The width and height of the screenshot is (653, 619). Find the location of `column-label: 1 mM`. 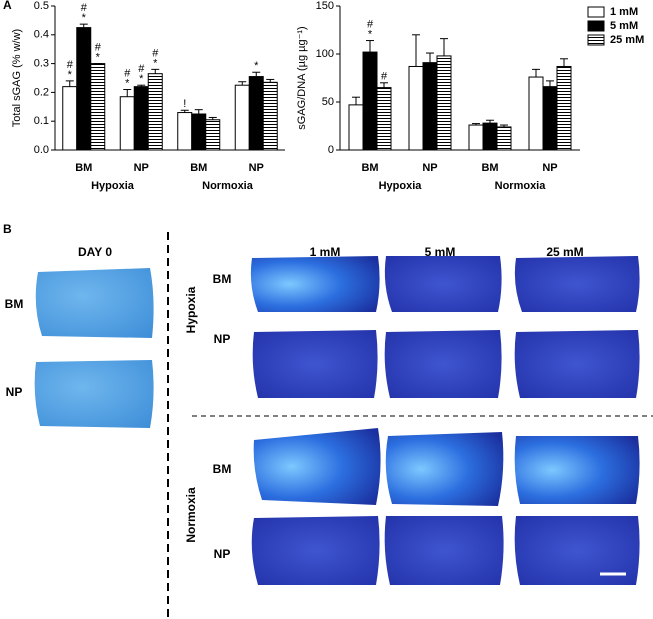

column-label: 1 mM is located at coordinates (325, 252).